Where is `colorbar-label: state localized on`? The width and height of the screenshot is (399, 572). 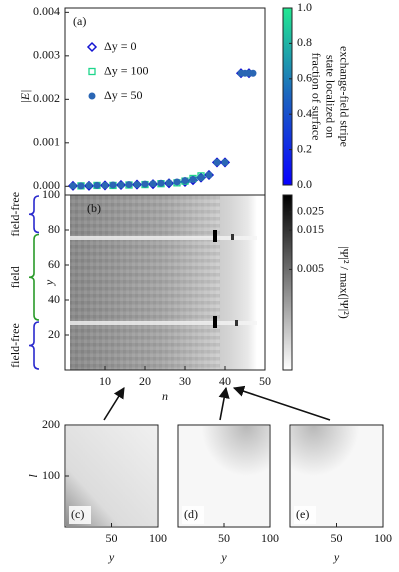 colorbar-label: state localized on is located at coordinates (330, 96).